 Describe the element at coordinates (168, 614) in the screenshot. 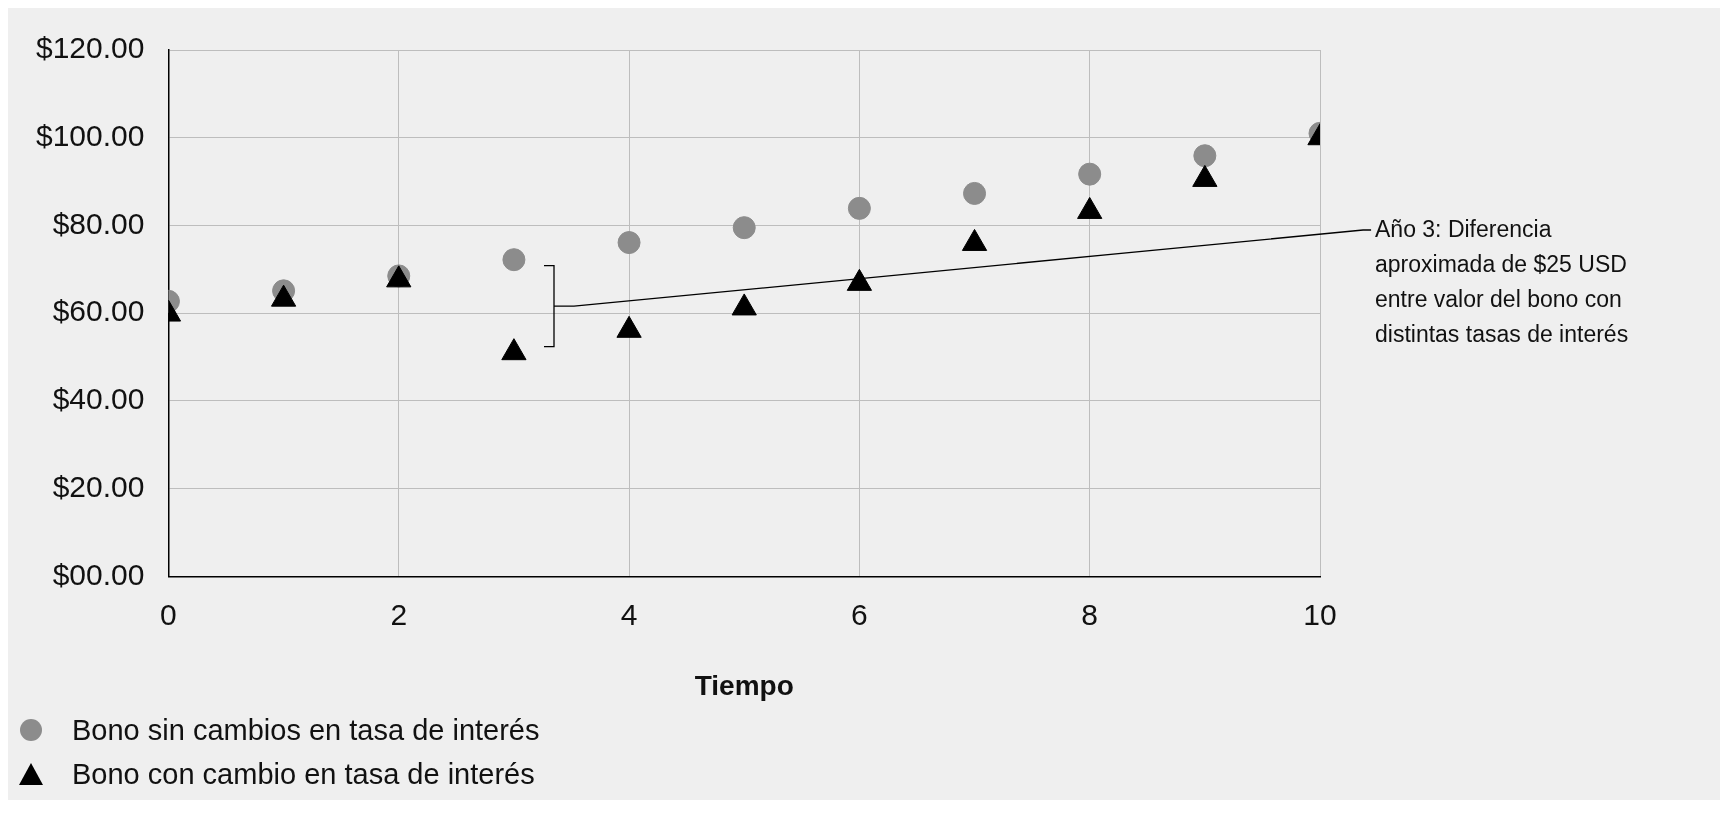

I see `x-tick-label: 0` at that location.